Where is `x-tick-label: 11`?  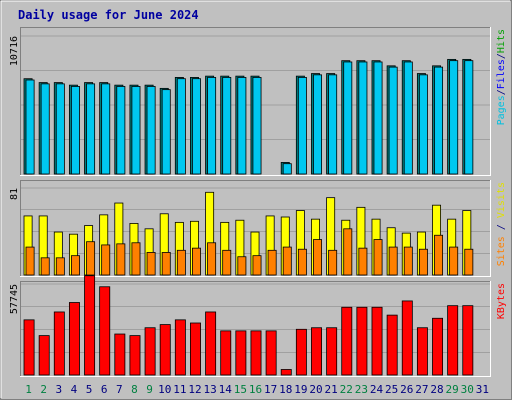 x-tick-label: 11 is located at coordinates (179, 389).